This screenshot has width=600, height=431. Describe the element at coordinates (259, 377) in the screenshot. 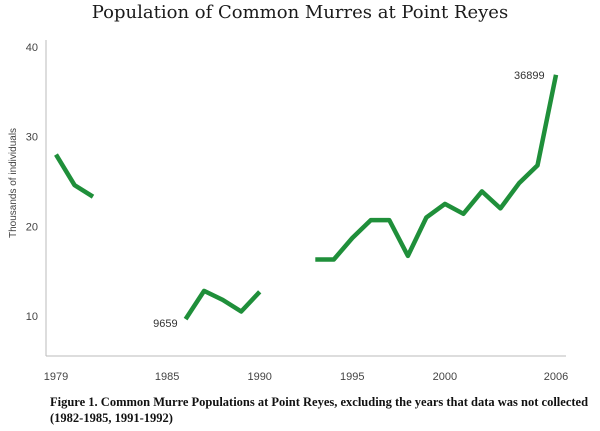

I see `x-tick-label: 1990` at that location.